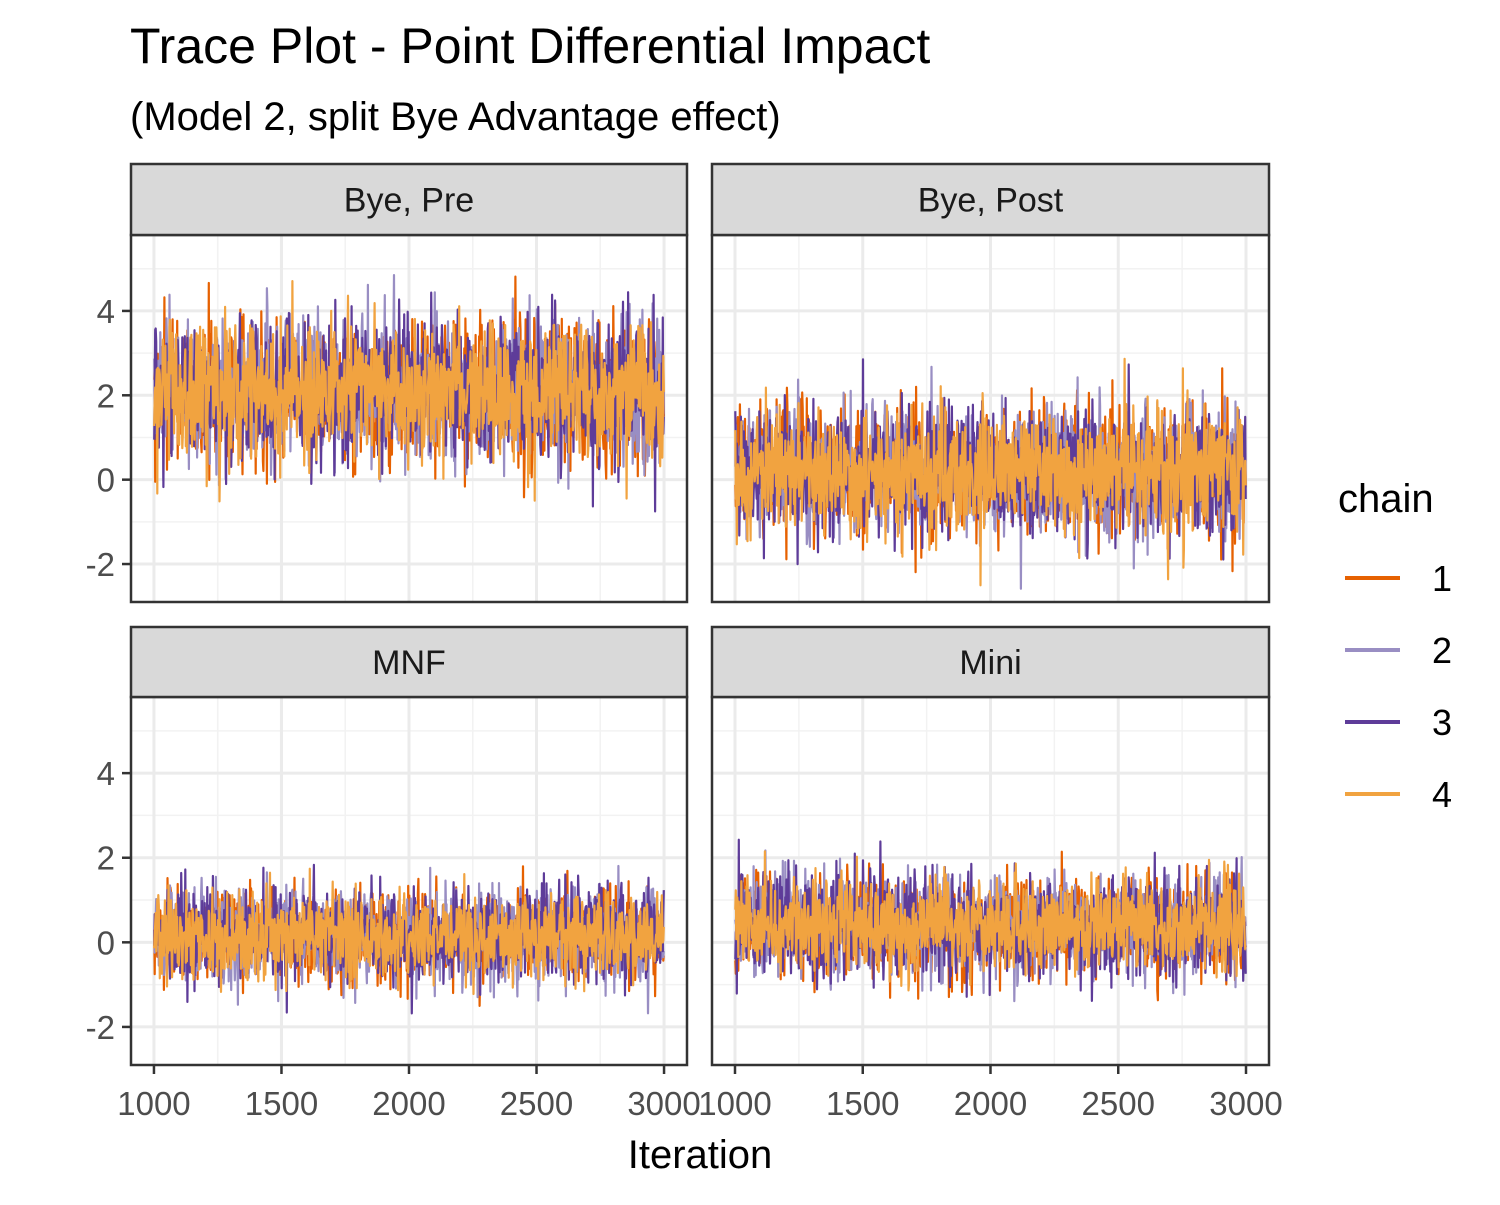 The image size is (1500, 1205). I want to click on chart-title: Trace Plot - Point Differential Impact, so click(530, 46).